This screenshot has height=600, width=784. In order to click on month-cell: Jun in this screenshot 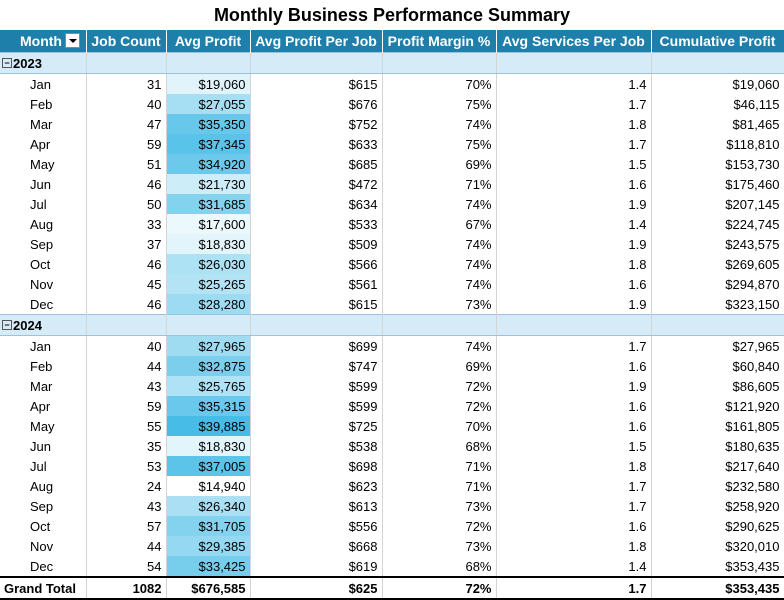, I will do `click(43, 446)`.